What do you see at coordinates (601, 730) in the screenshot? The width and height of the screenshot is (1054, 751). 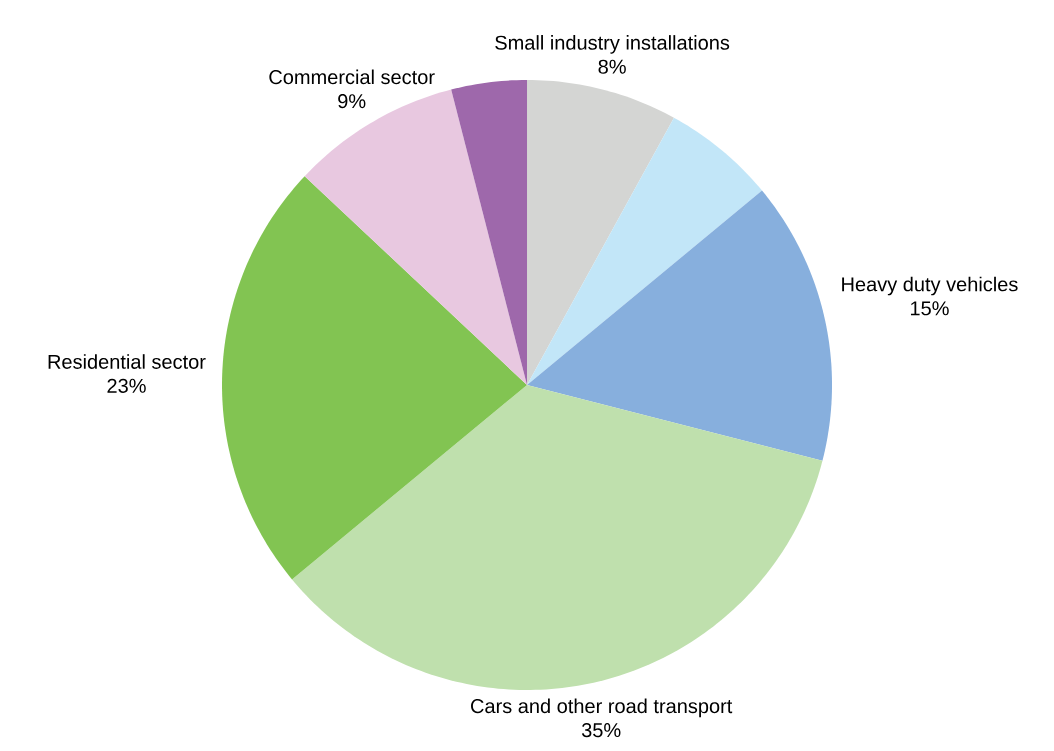 I see `data-label: 35%` at bounding box center [601, 730].